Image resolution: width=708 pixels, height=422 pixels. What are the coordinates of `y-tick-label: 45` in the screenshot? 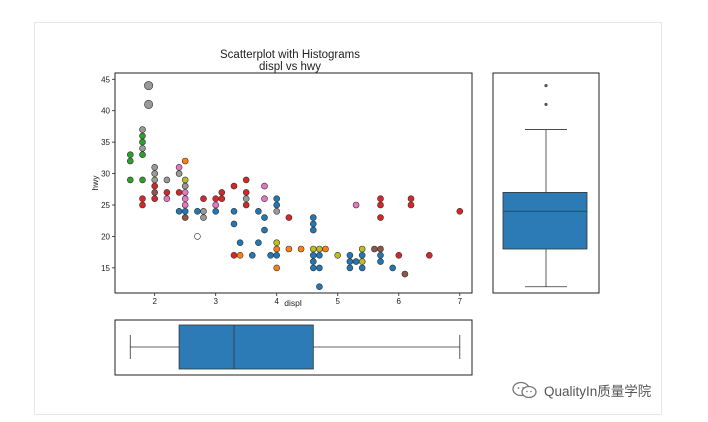 It's located at (105, 79).